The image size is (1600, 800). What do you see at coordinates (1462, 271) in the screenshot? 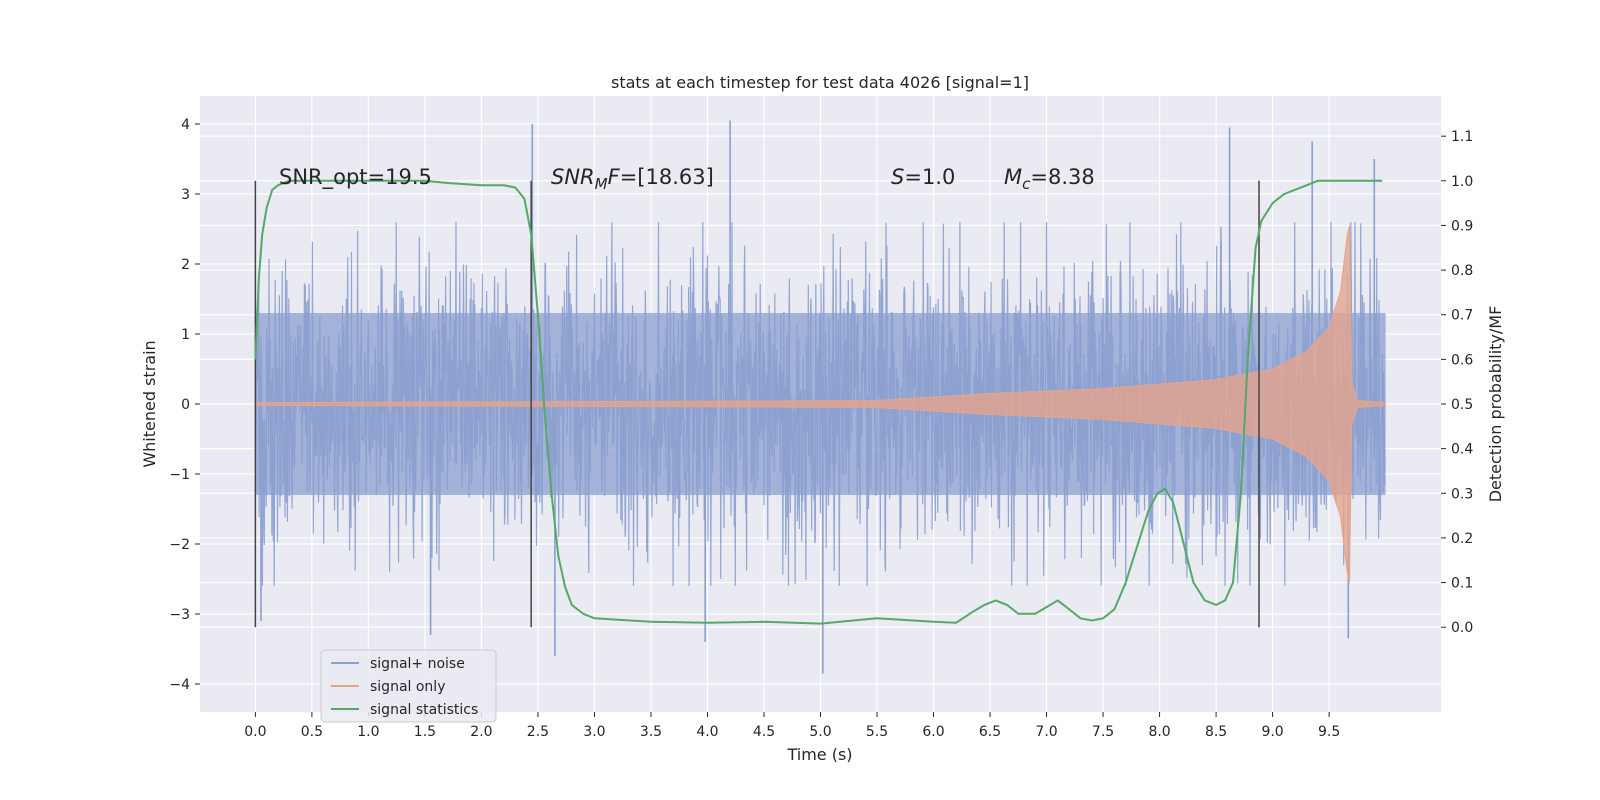
I see `y2-tick-label: 0.8` at bounding box center [1462, 271].